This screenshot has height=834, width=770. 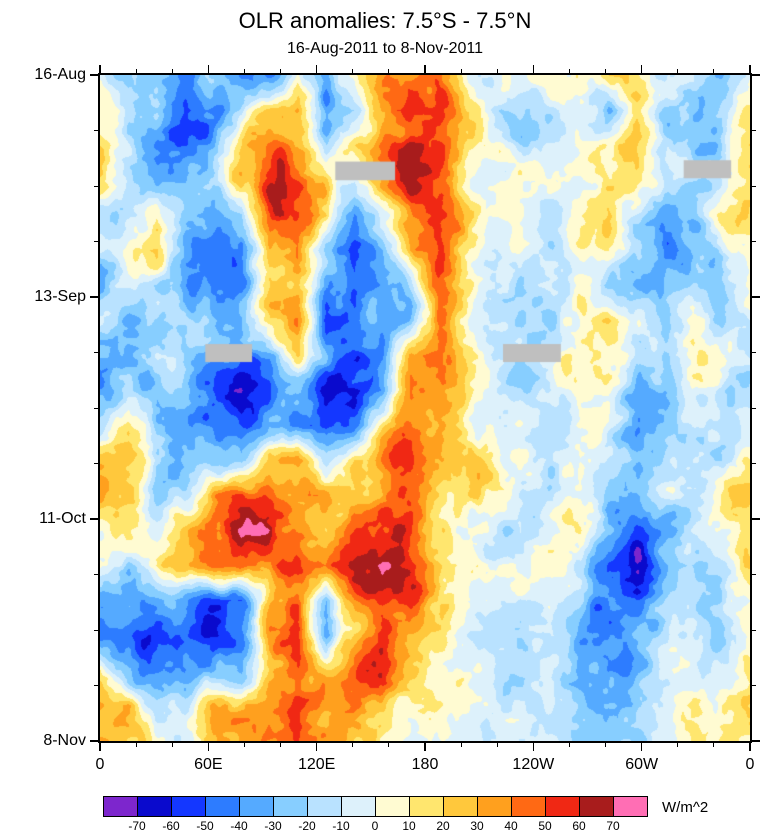 What do you see at coordinates (239, 826) in the screenshot?
I see `colorbar-tick-label: -40` at bounding box center [239, 826].